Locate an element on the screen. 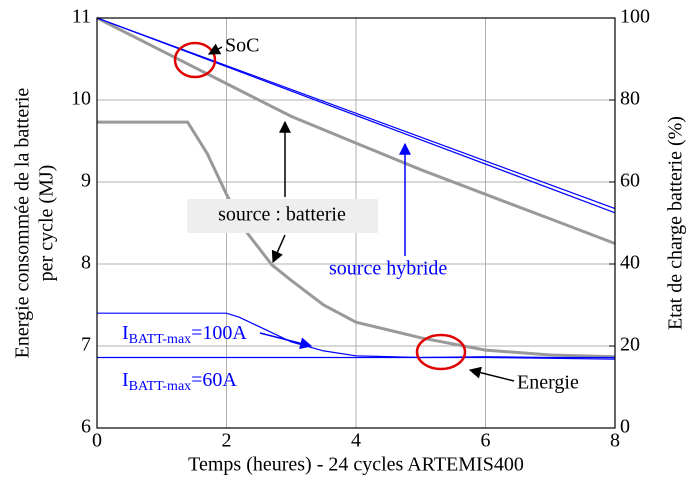 The width and height of the screenshot is (695, 488). y2-tick-label: 0 is located at coordinates (625, 427).